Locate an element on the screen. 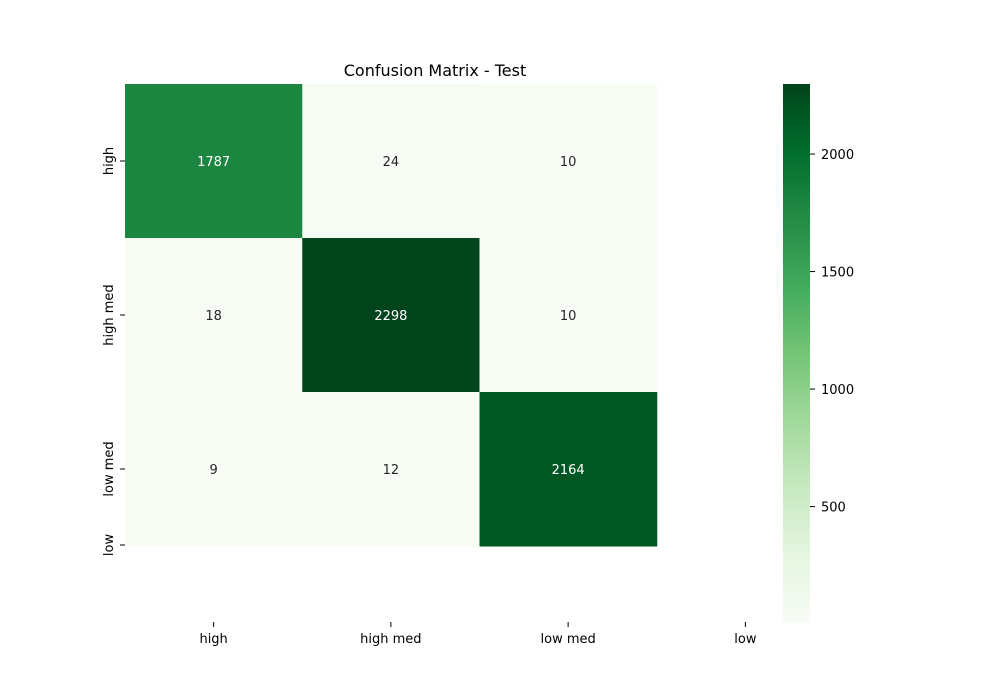  x-tick-label: high med is located at coordinates (390, 639).